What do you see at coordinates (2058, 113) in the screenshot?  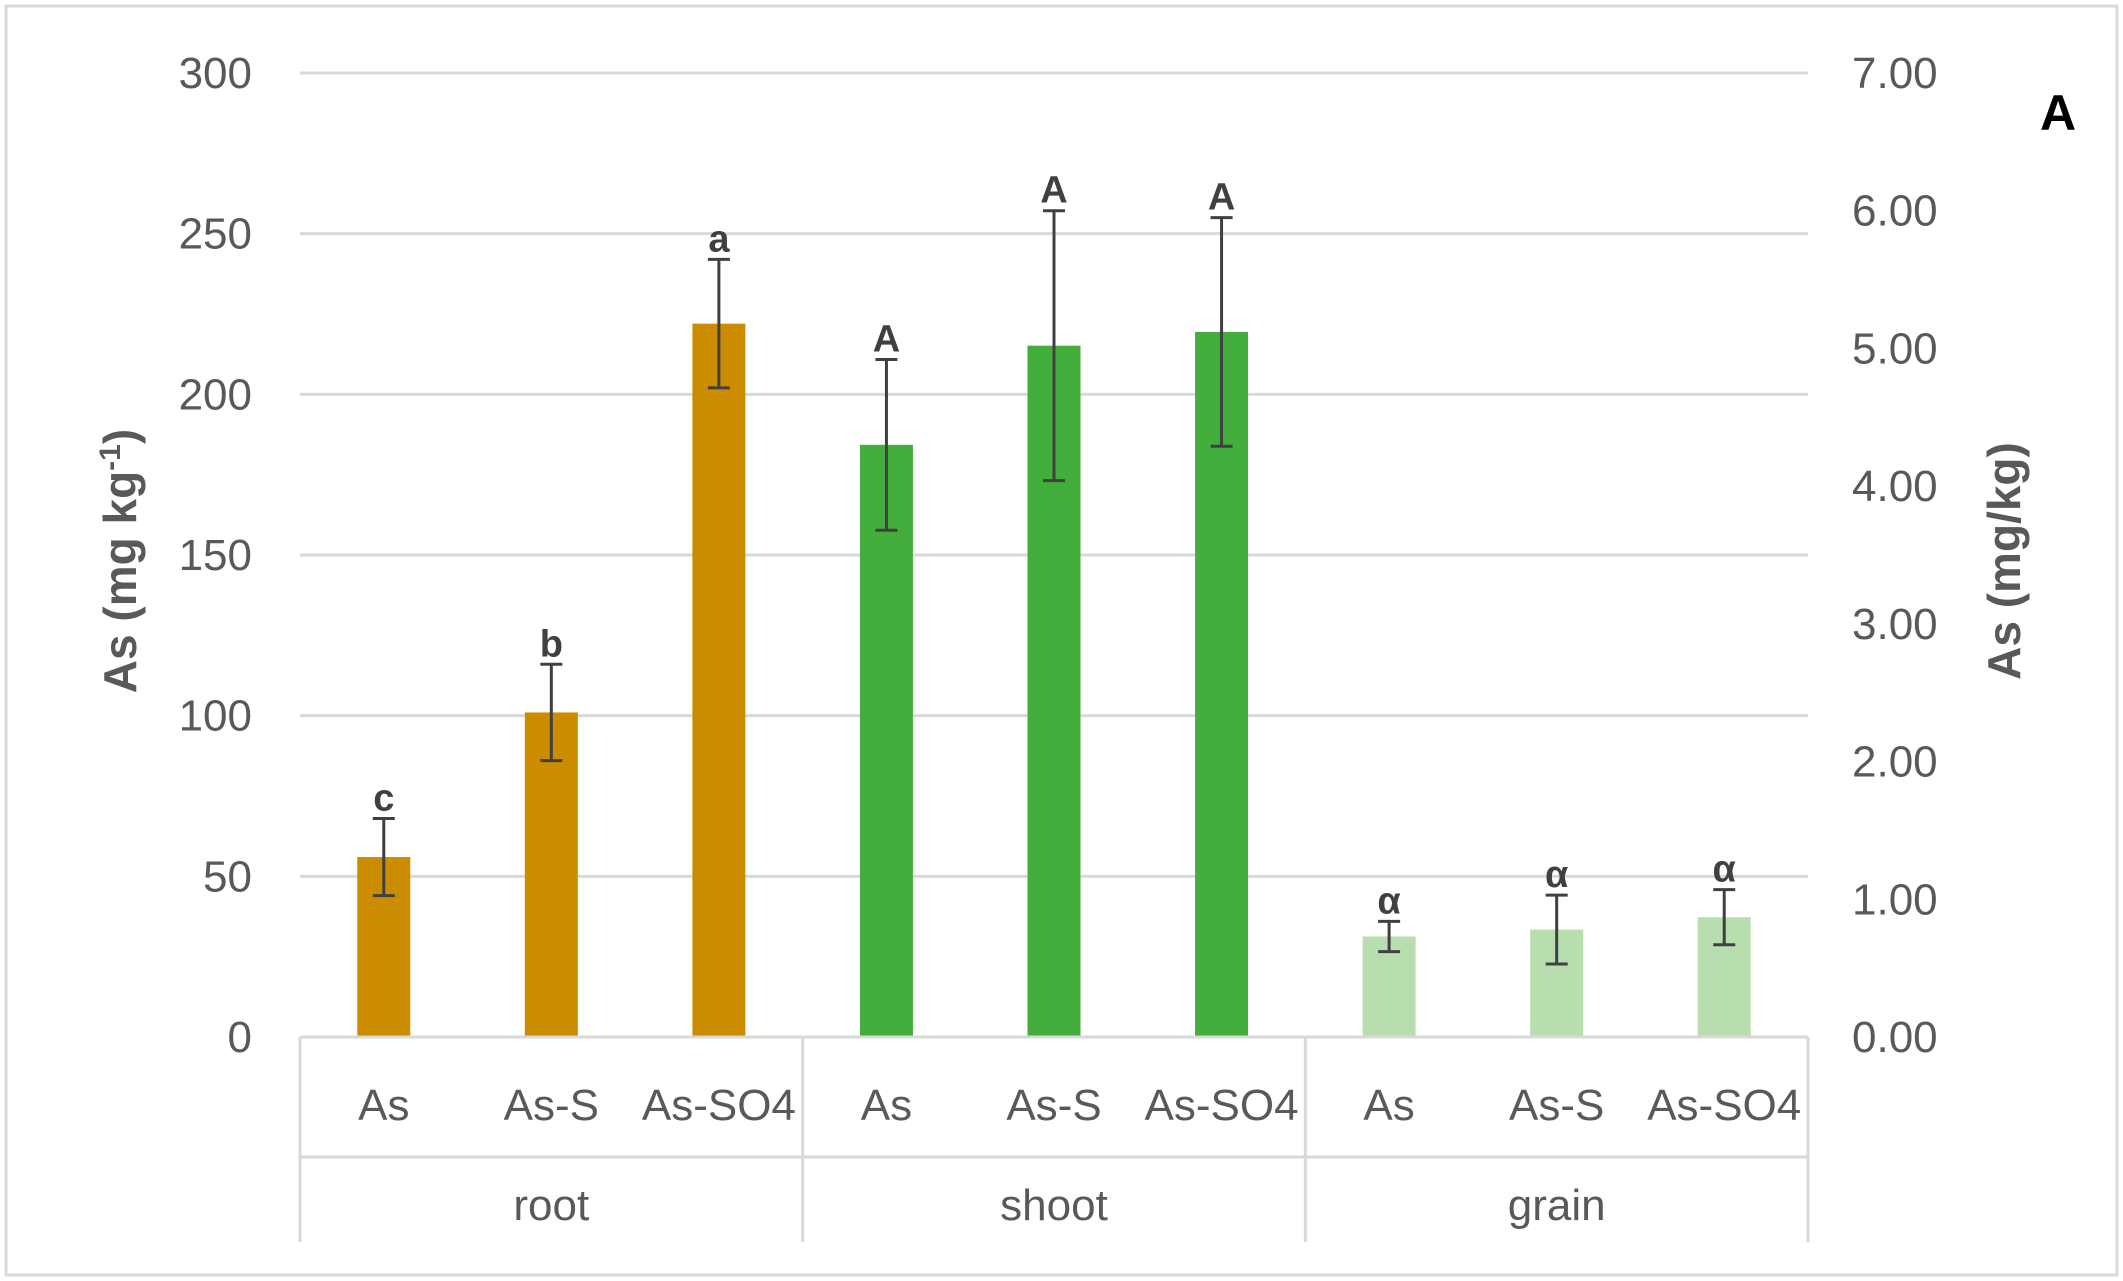 I see `panel-label: A` at bounding box center [2058, 113].